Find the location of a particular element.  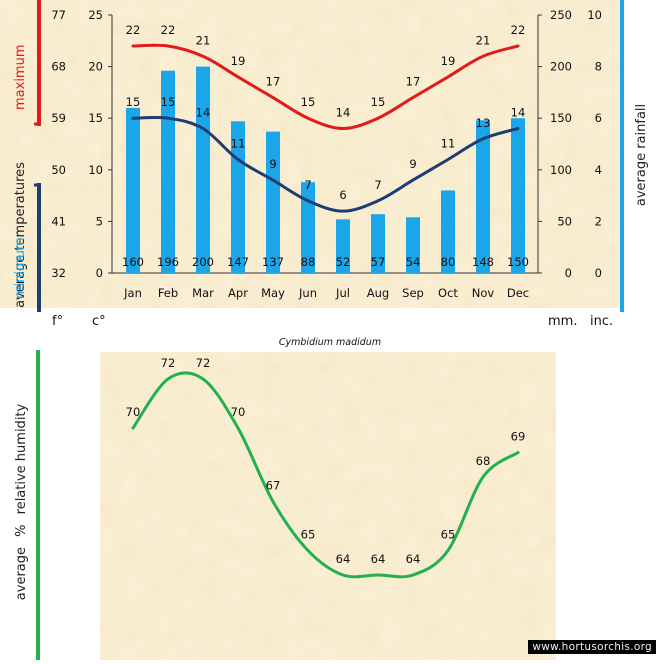

month-label: Jan is located at coordinates (132, 293).